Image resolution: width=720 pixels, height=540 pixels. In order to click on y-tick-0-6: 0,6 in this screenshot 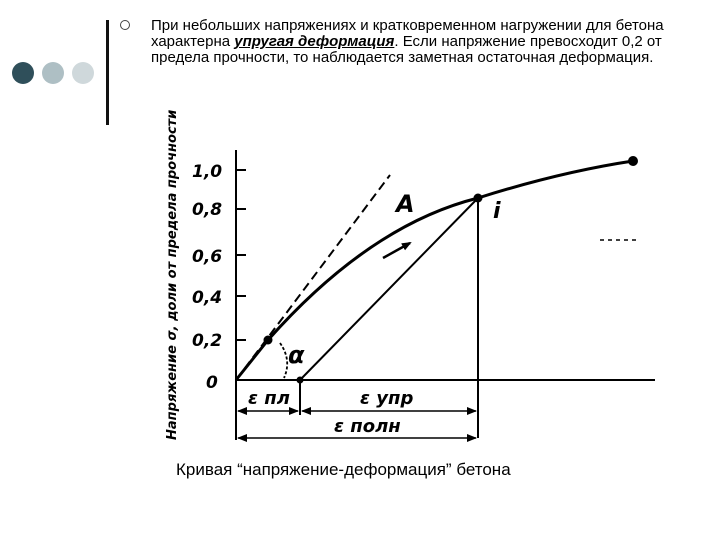, I will do `click(207, 257)`.